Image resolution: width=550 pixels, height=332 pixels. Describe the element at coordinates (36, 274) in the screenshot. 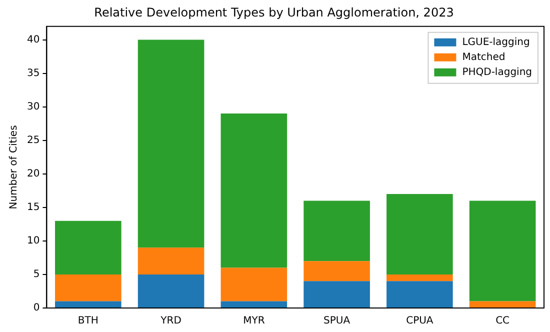

I see `y-tick-label: 5` at that location.